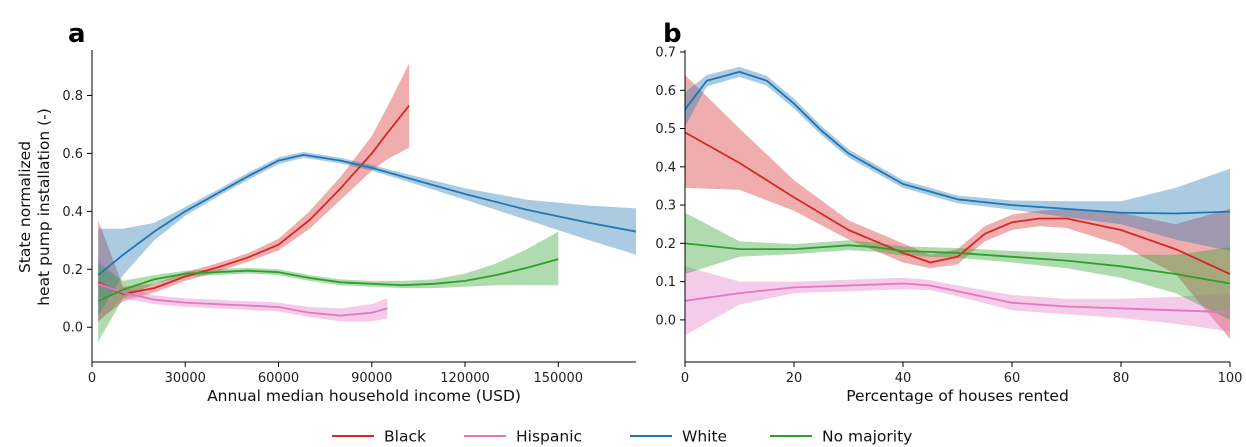 This screenshot has height=447, width=1246. Describe the element at coordinates (465, 378) in the screenshot. I see `x-tick-label: 120000` at that location.